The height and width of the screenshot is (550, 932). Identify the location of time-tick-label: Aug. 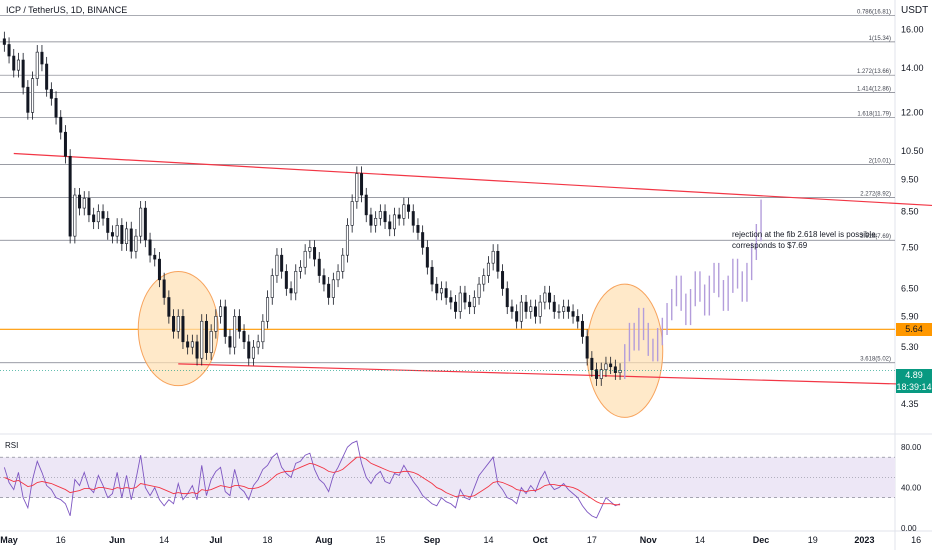
(324, 540).